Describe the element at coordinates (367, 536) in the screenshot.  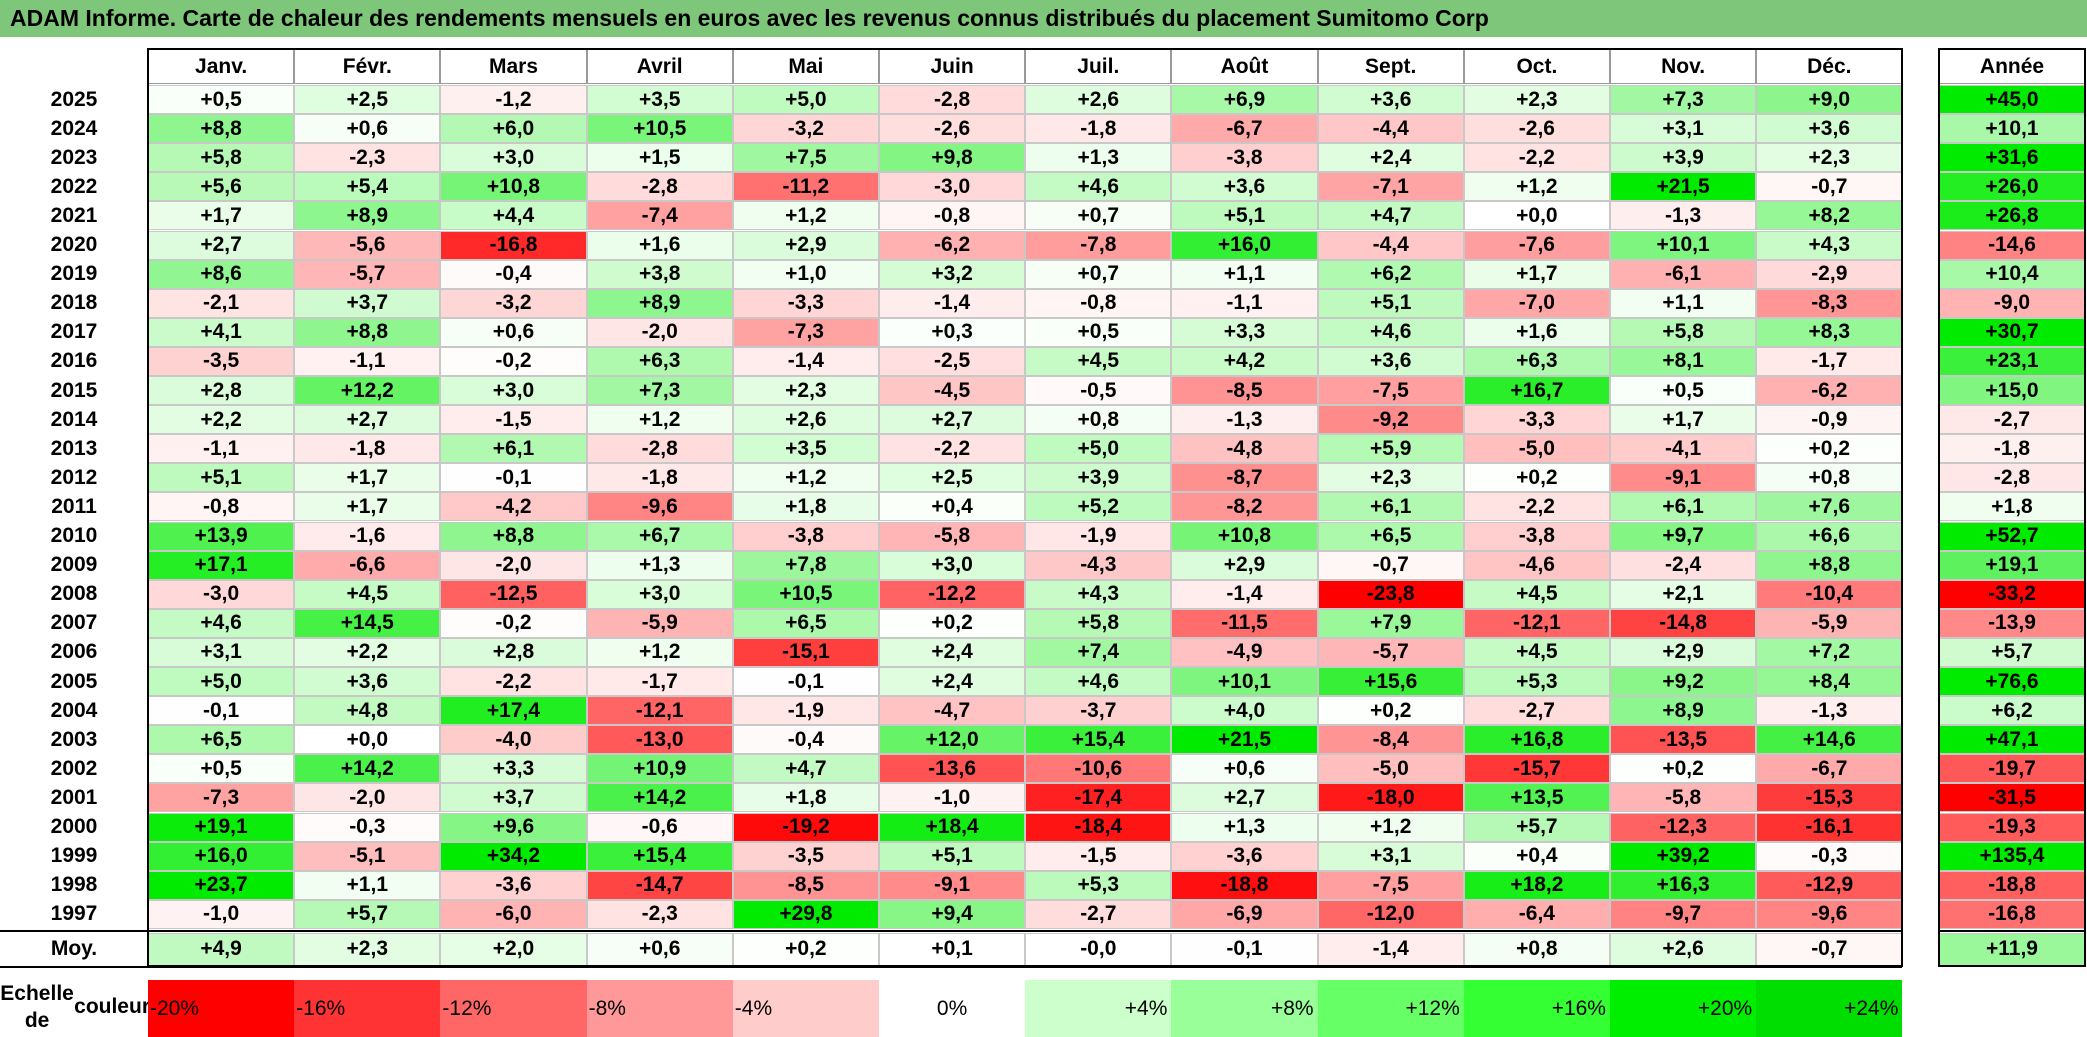
I see `heatmap-cell: -1,6` at that location.